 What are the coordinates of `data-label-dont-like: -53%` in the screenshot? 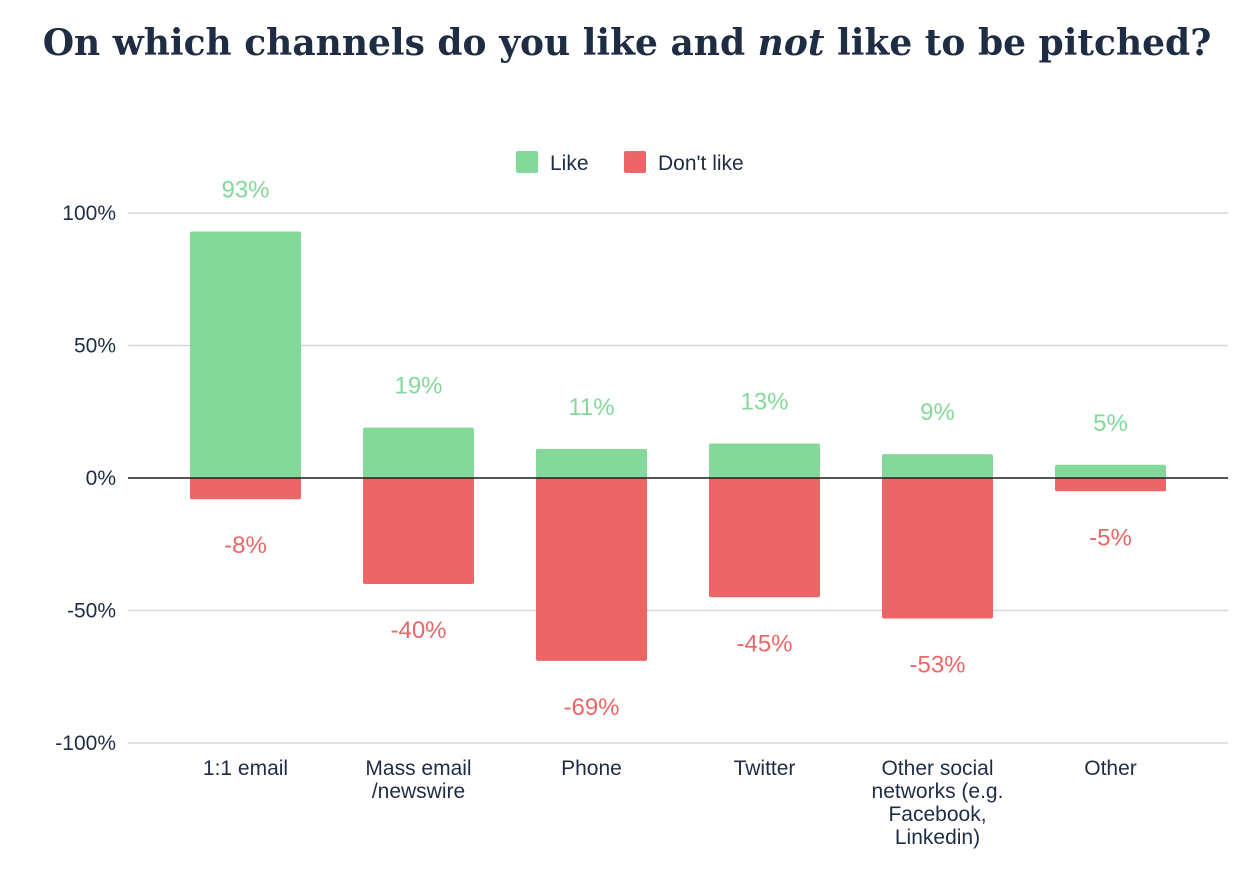 It's located at (937, 664).